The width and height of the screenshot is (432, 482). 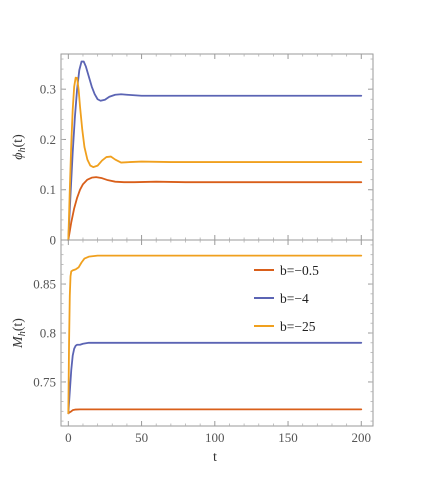 What do you see at coordinates (44, 284) in the screenshot?
I see `y-tick-label: 0.85` at bounding box center [44, 284].